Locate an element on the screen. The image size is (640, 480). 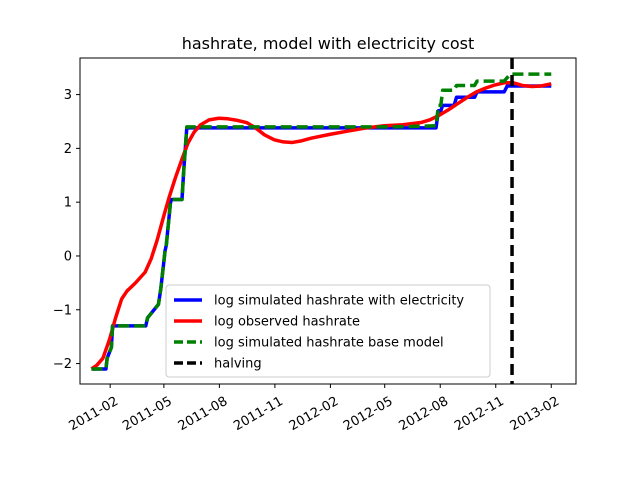
legend-box is located at coordinates (328, 331).